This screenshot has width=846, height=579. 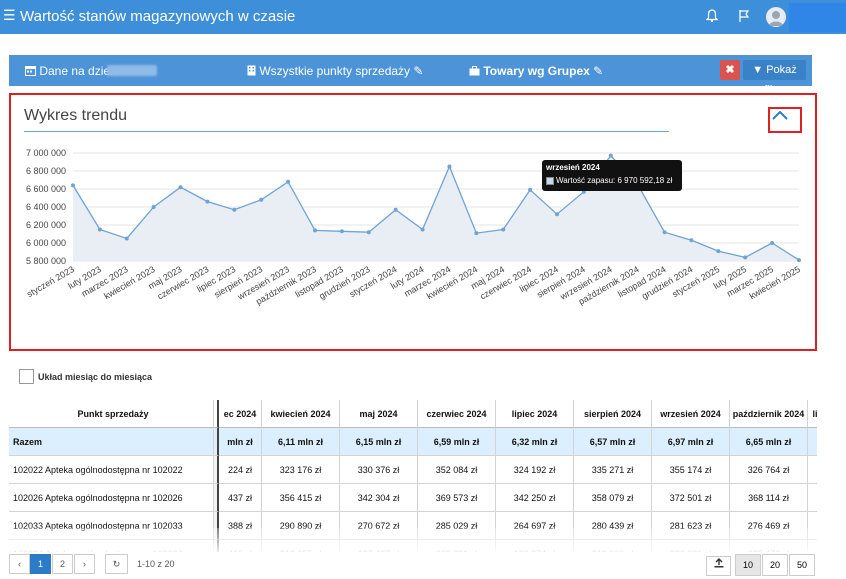 I want to click on y-tick-label: 5 800 000, so click(x=46, y=261).